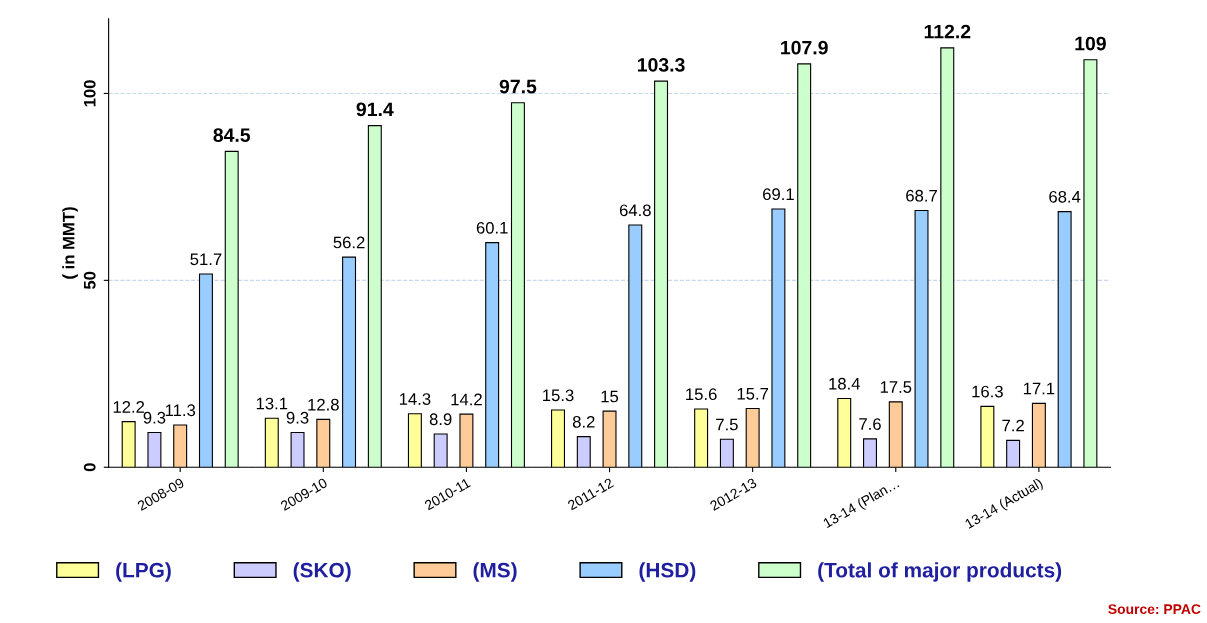  Describe the element at coordinates (870, 424) in the screenshot. I see `data-label: 7.6` at that location.